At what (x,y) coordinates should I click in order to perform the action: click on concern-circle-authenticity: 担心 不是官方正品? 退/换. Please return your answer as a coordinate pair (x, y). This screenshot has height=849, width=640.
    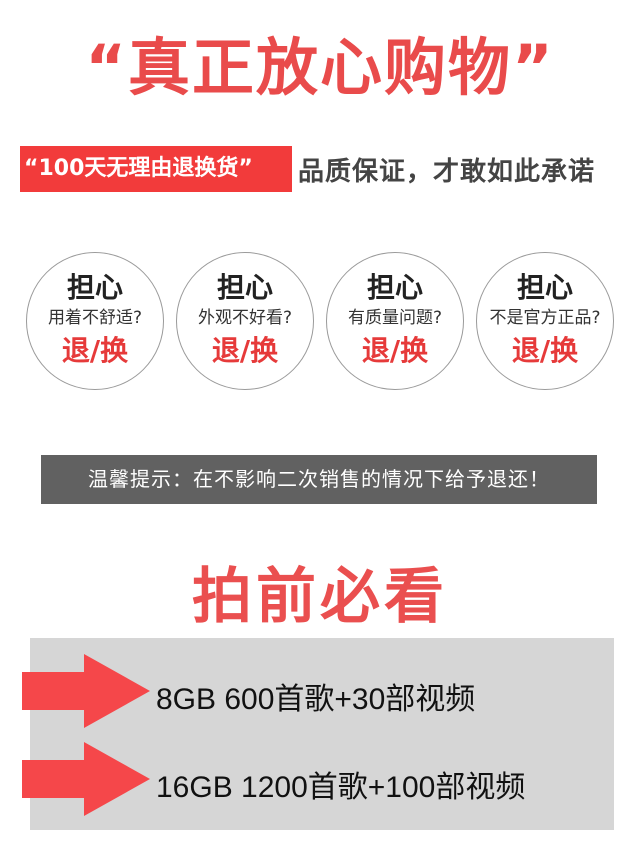
    Looking at the image, I should click on (545, 321).